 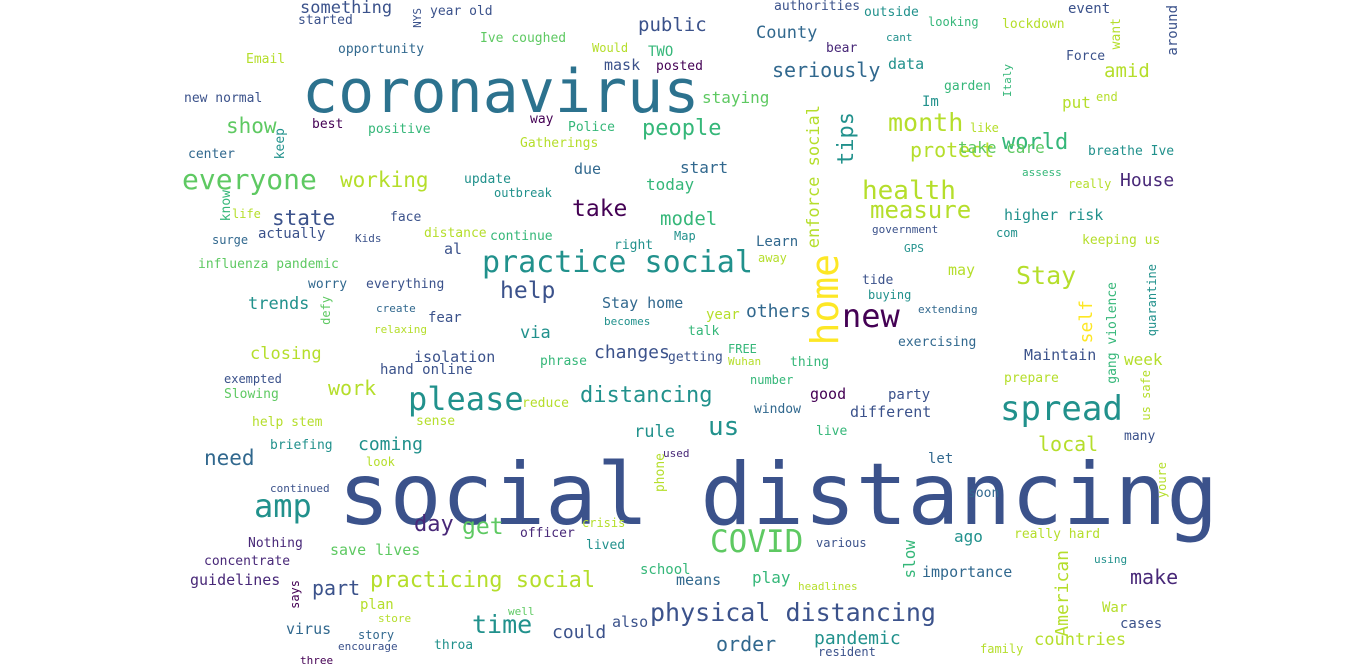 I want to click on word-crisis: crisis, so click(x=604, y=523).